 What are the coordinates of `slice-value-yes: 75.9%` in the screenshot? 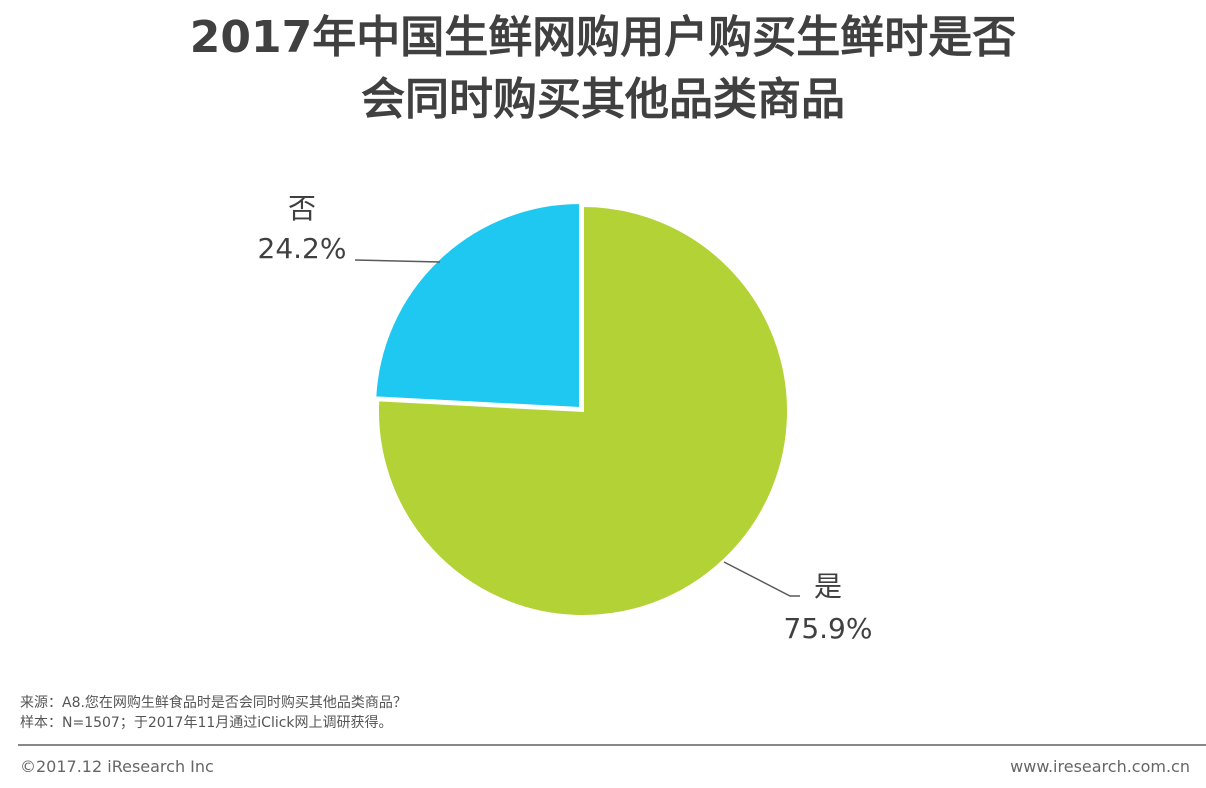 It's located at (828, 628).